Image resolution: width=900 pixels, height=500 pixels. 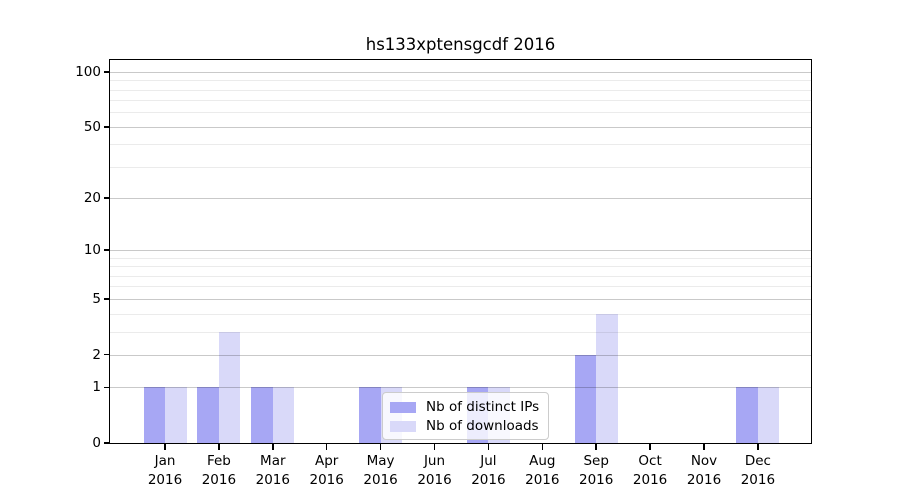 I want to click on legend-item-distinct-ips: Nb of distinct IPs, so click(x=464, y=407).